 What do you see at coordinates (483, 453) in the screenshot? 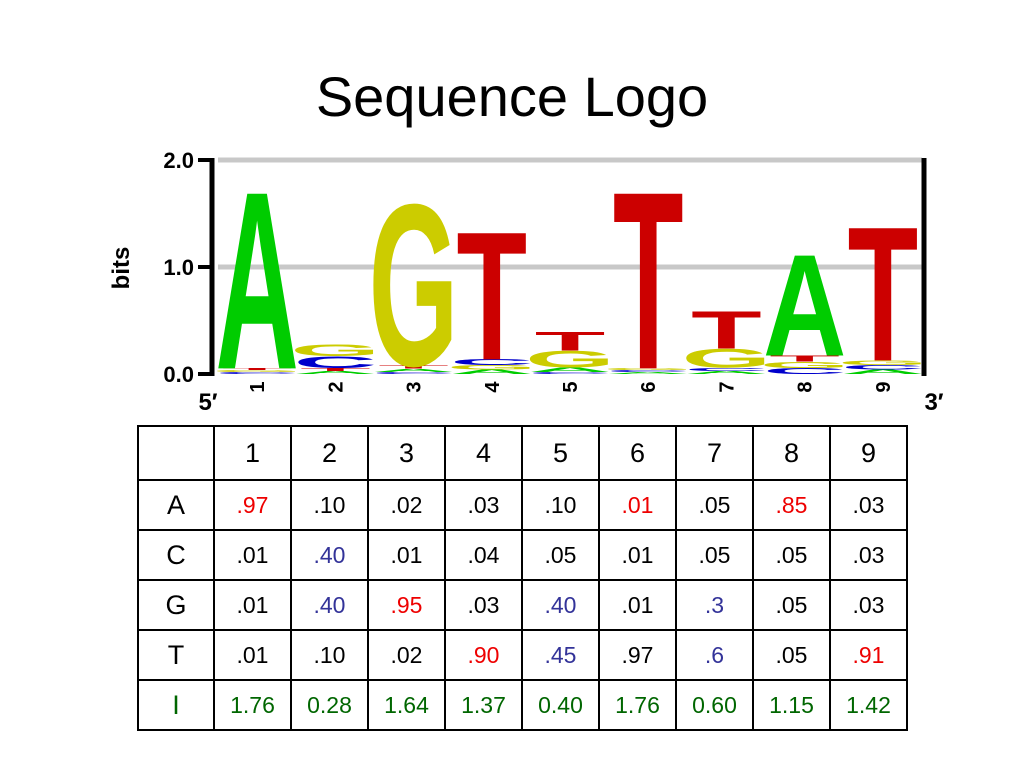
I see `table-header-cell: 4` at bounding box center [483, 453].